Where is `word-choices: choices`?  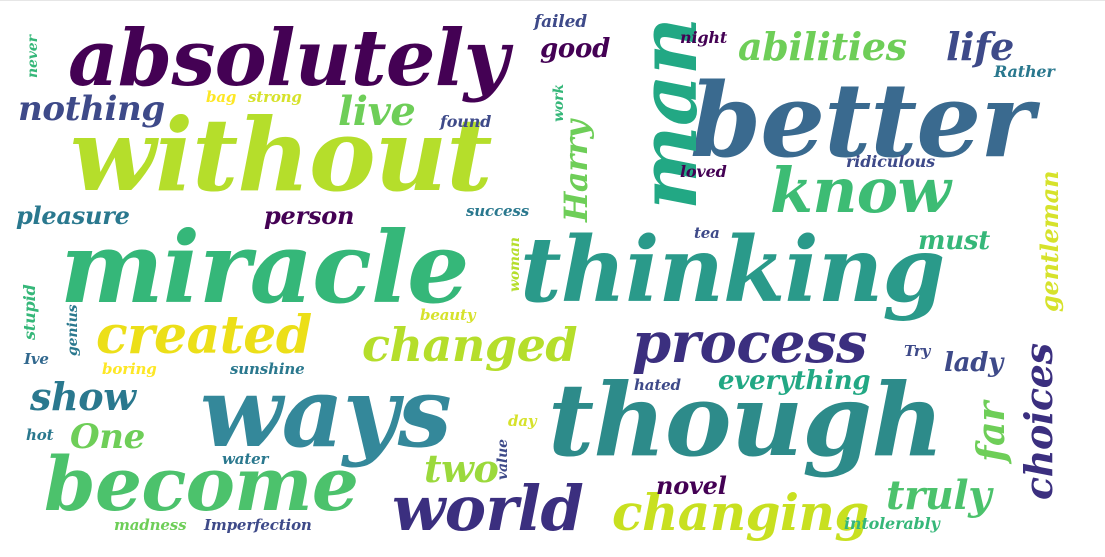
word-choices: choices is located at coordinates (1038, 421).